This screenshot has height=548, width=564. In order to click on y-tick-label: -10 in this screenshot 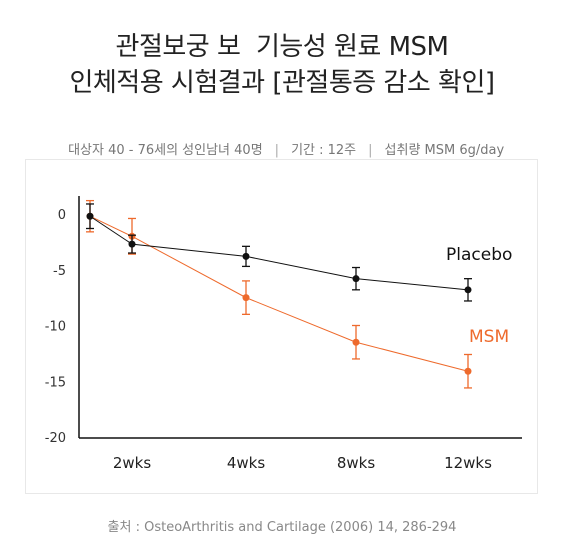, I will do `click(55, 327)`.